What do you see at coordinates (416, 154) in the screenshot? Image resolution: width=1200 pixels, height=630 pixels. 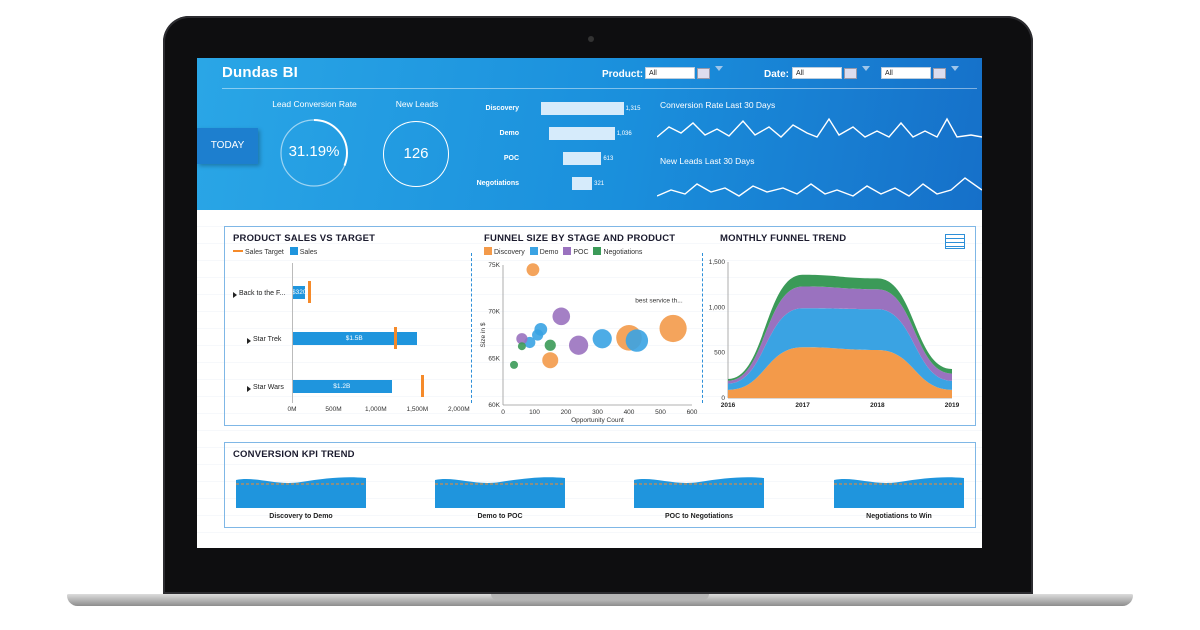 I see `new-leads-ring: 126` at bounding box center [416, 154].